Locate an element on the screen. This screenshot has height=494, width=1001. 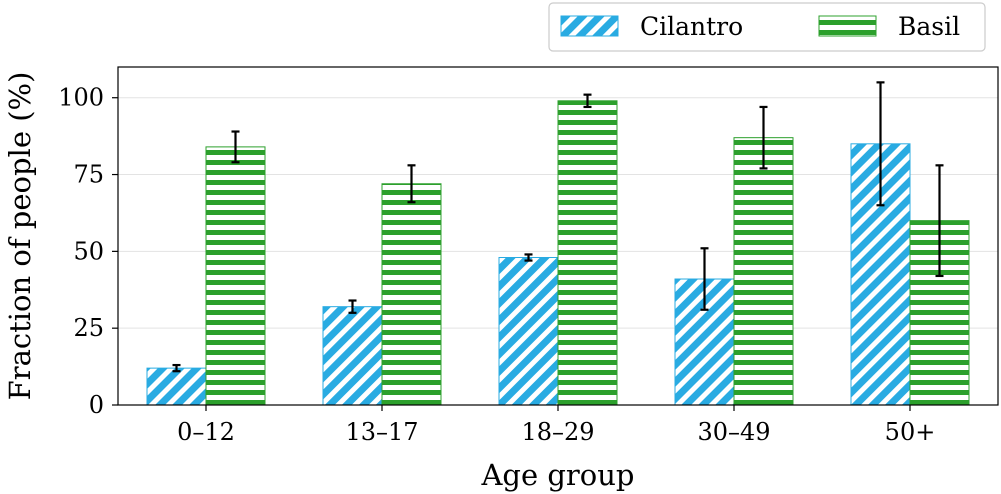
legend-label-basil: Basil is located at coordinates (929, 26).